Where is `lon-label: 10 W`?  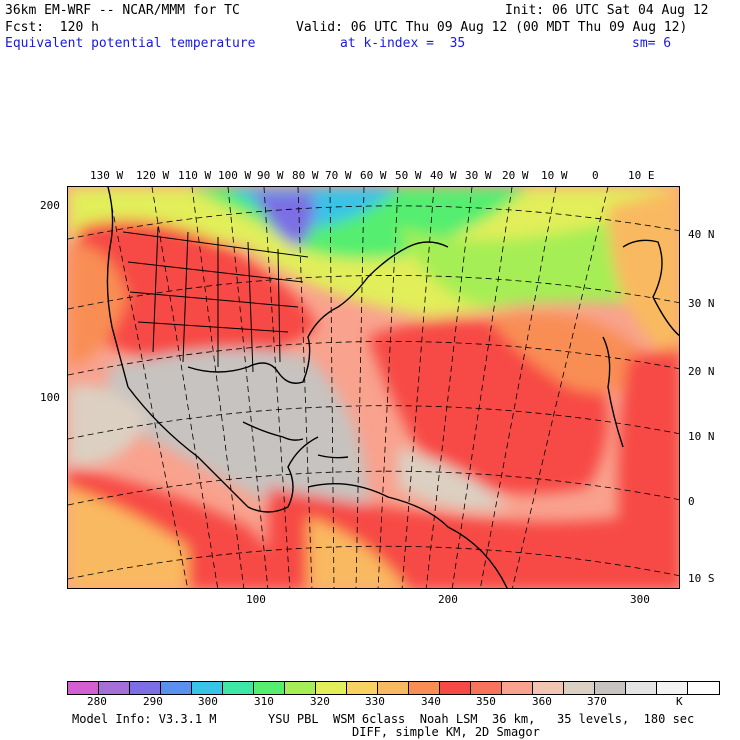
lon-label: 10 W is located at coordinates (554, 175).